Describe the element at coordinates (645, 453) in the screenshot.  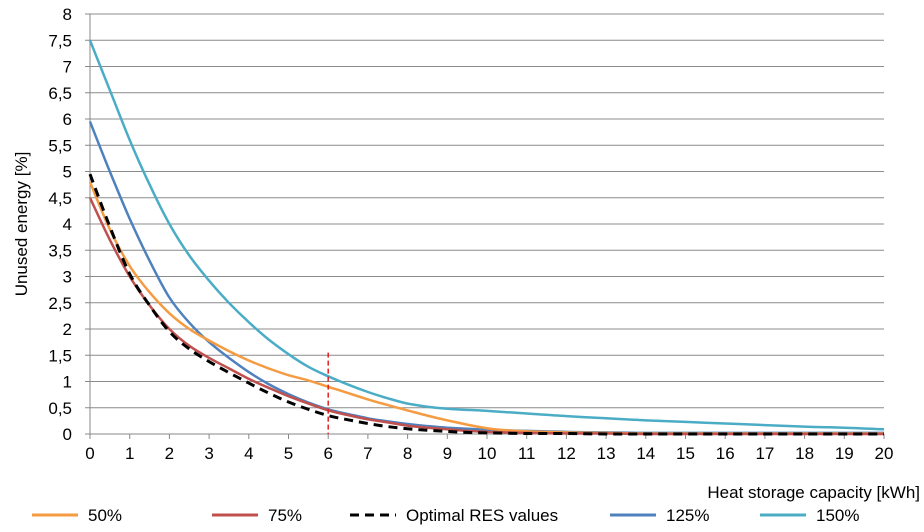
I see `x-tick-label: 14` at that location.